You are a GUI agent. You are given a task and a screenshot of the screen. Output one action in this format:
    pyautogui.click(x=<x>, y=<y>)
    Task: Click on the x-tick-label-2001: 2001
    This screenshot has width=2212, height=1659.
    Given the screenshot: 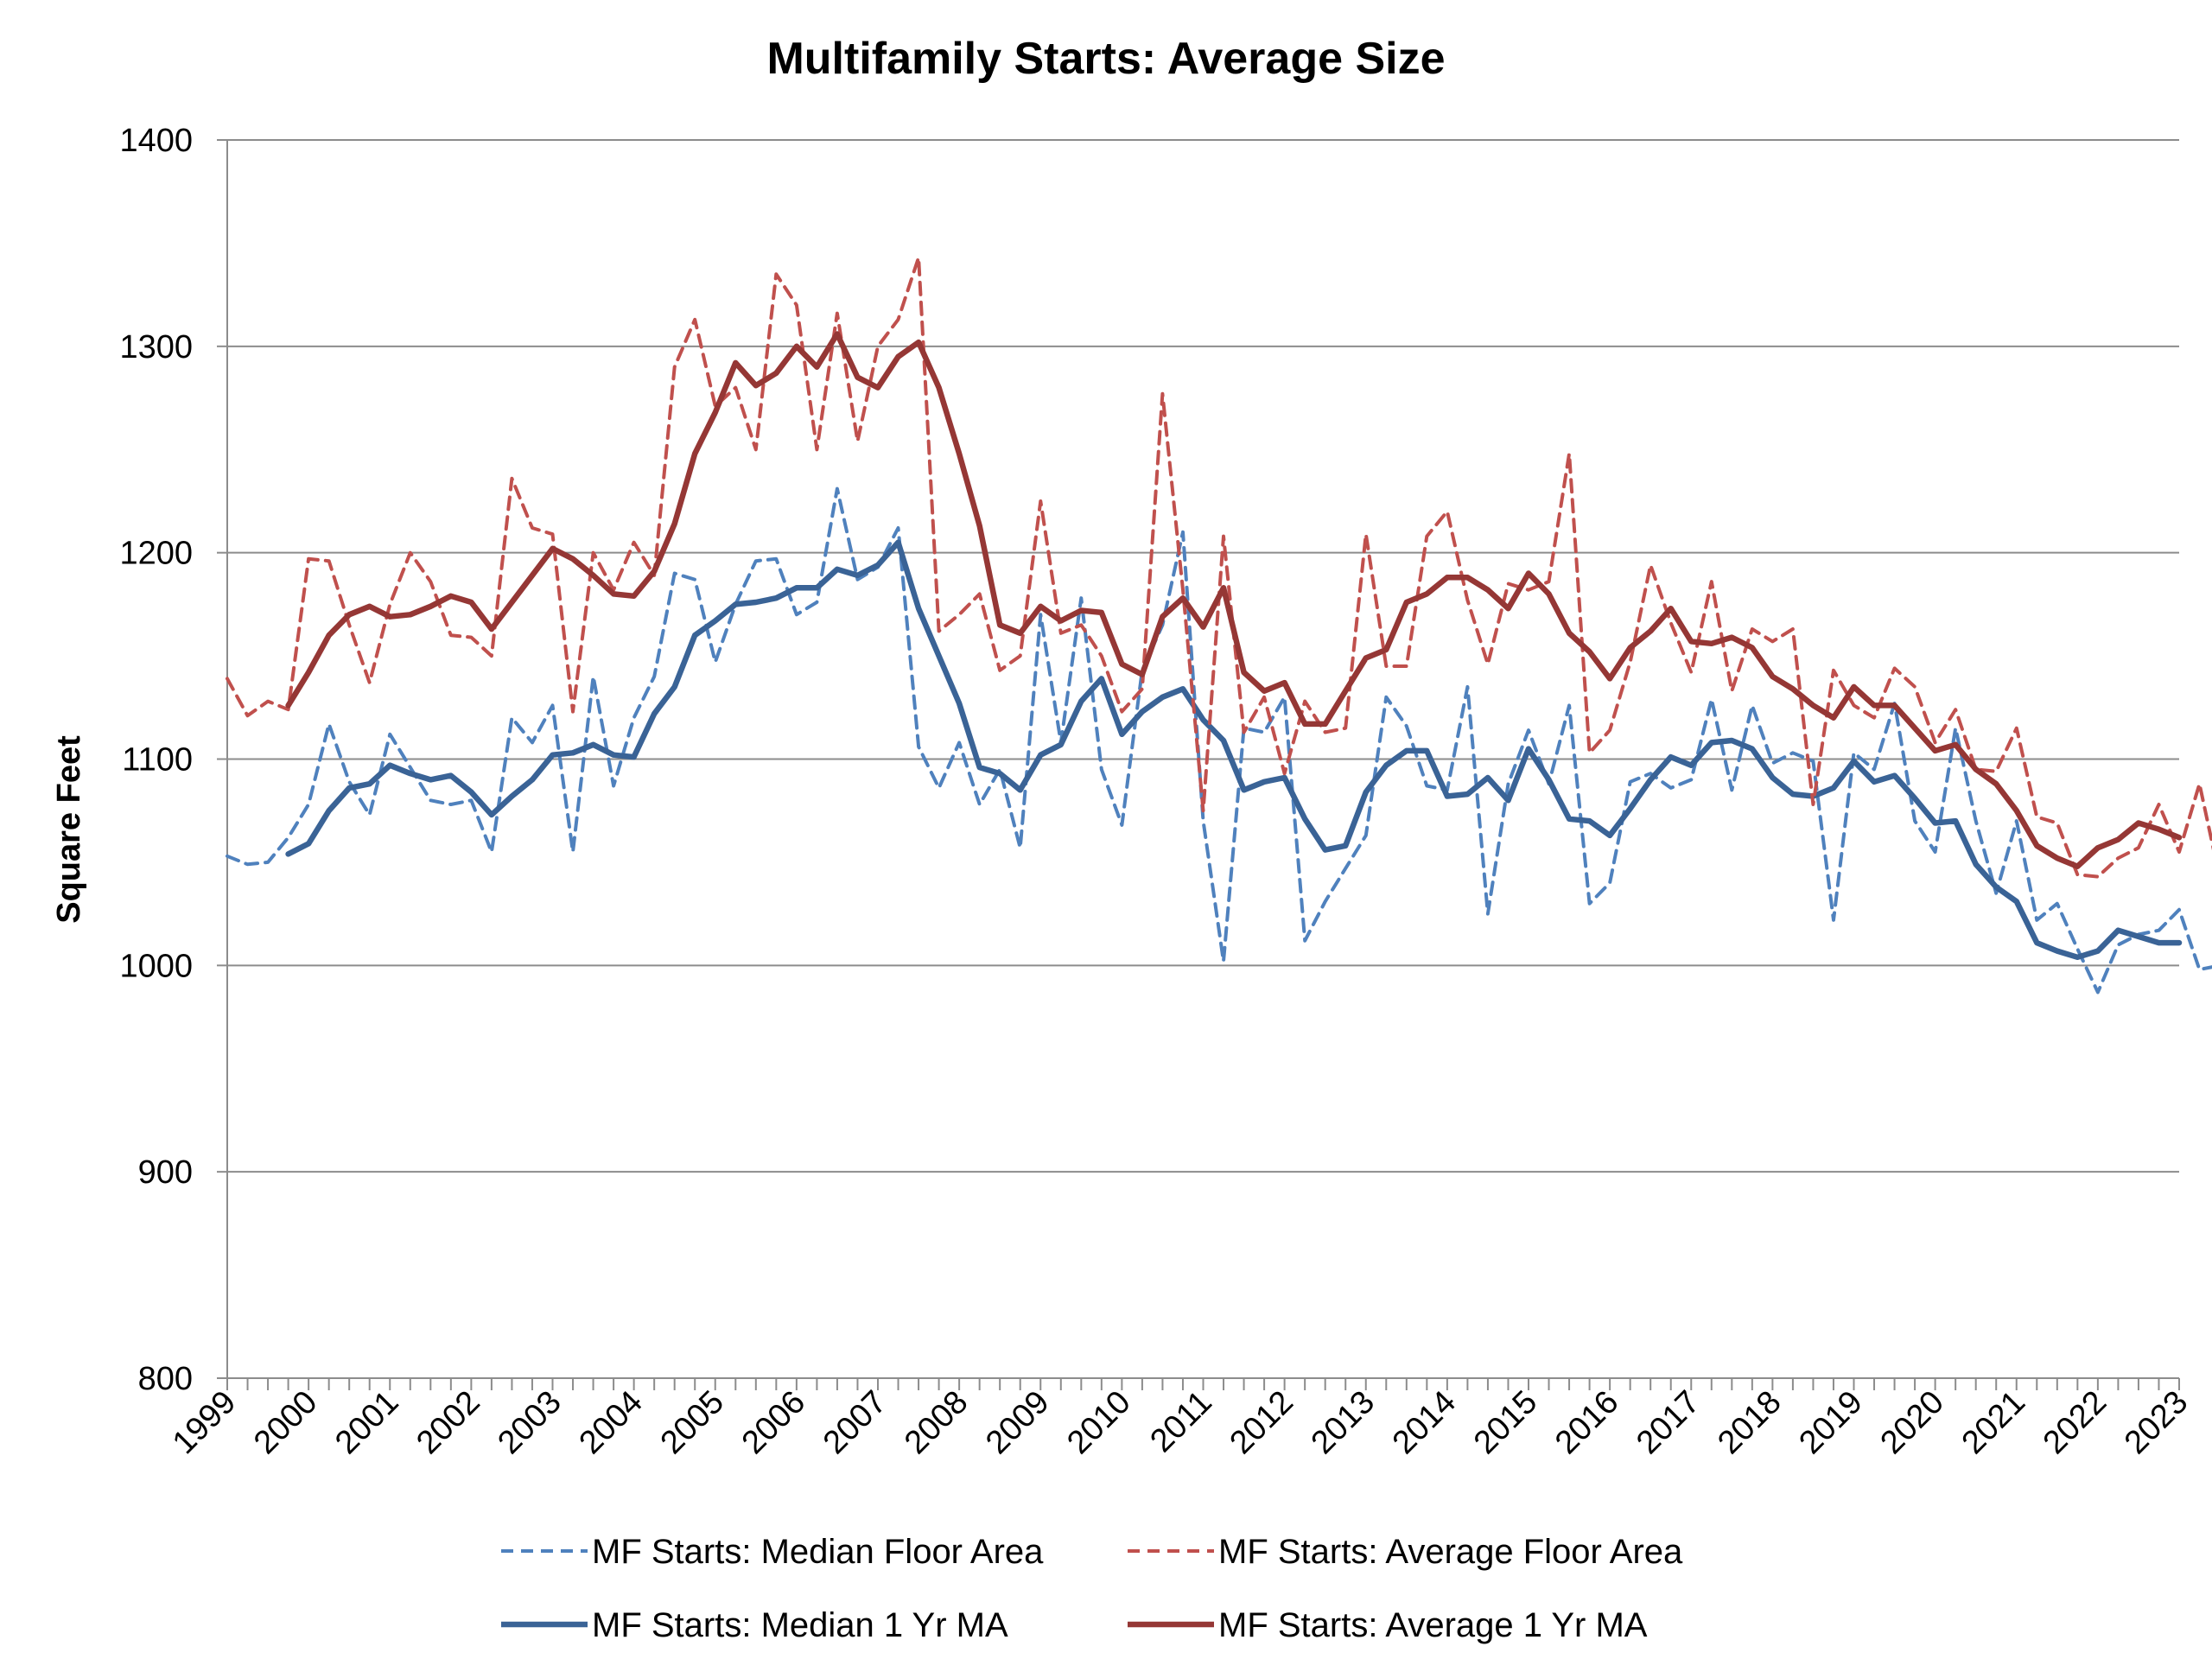 What is the action you would take?
    pyautogui.click(x=366, y=1422)
    